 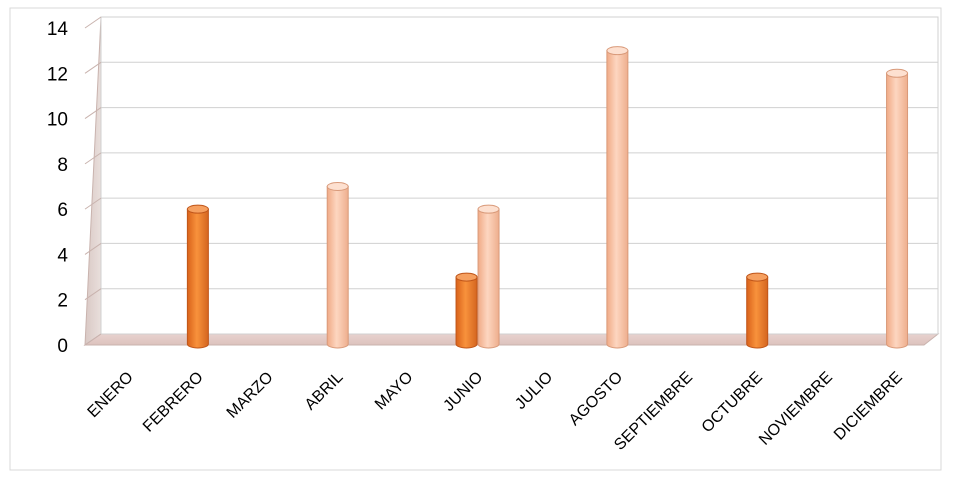 I want to click on y-tick-label: 10, so click(x=57, y=120).